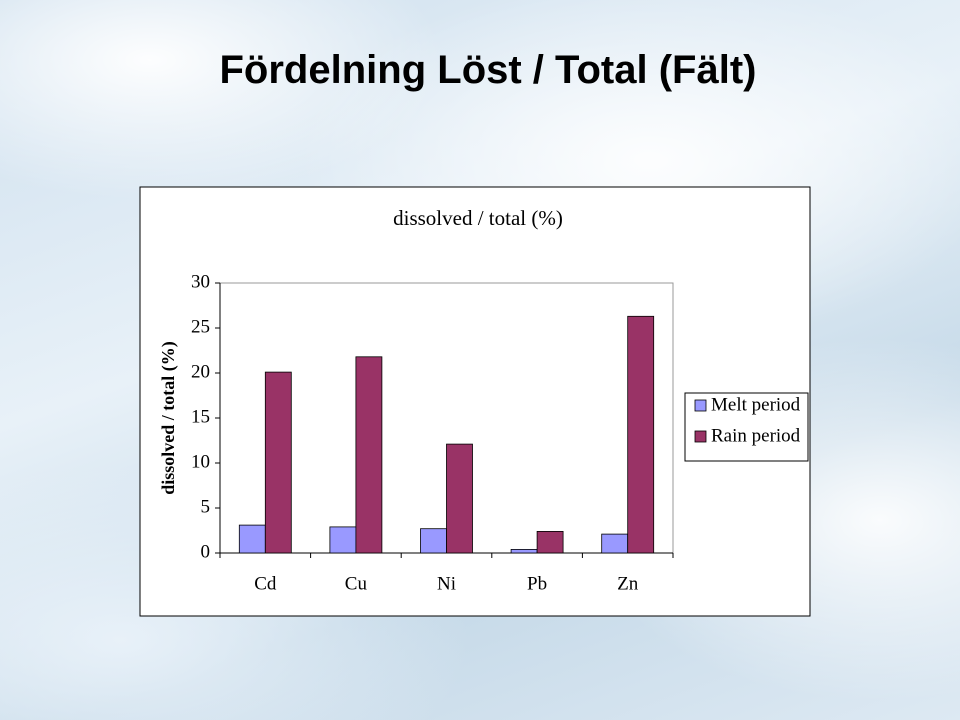 This screenshot has width=960, height=720. Describe the element at coordinates (356, 583) in the screenshot. I see `x-tick-label: Cu` at that location.